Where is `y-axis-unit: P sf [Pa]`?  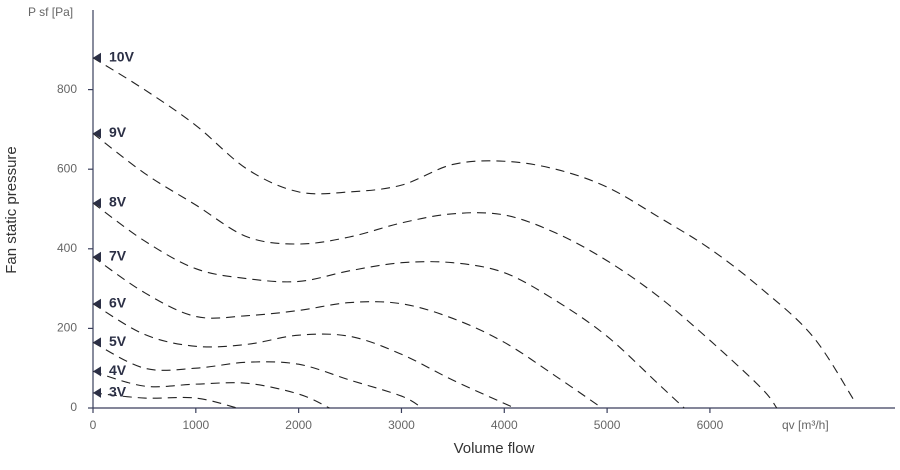
y-axis-unit: P sf [Pa] is located at coordinates (50, 12).